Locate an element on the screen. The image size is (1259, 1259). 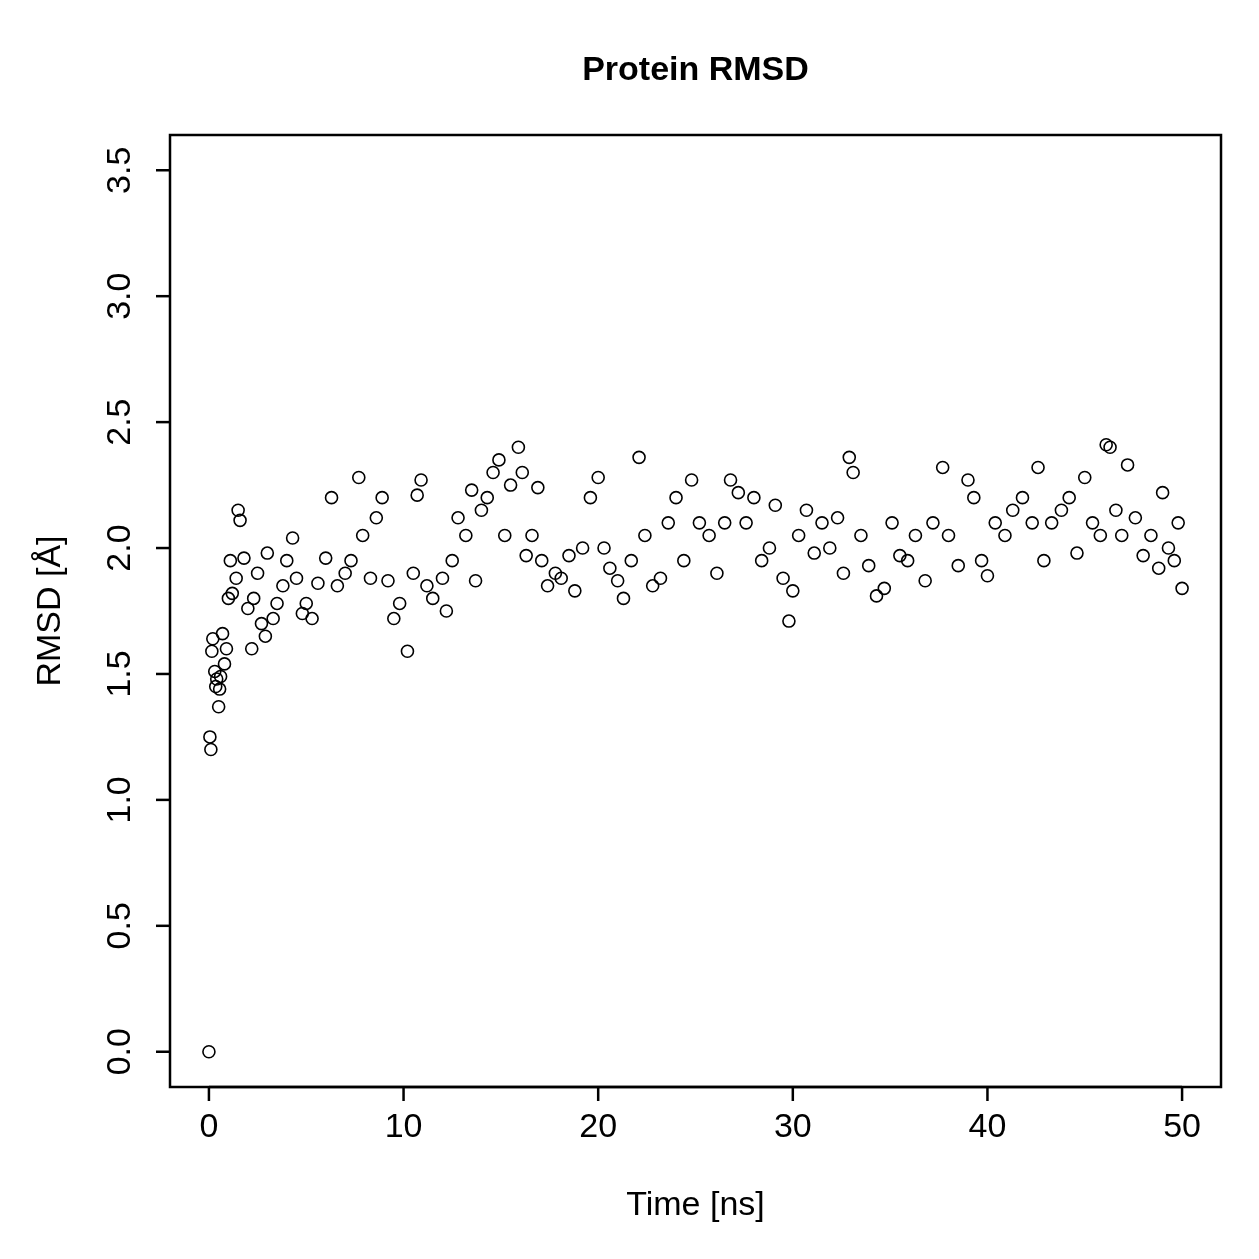
x-tick-label: 40 is located at coordinates (987, 1125).